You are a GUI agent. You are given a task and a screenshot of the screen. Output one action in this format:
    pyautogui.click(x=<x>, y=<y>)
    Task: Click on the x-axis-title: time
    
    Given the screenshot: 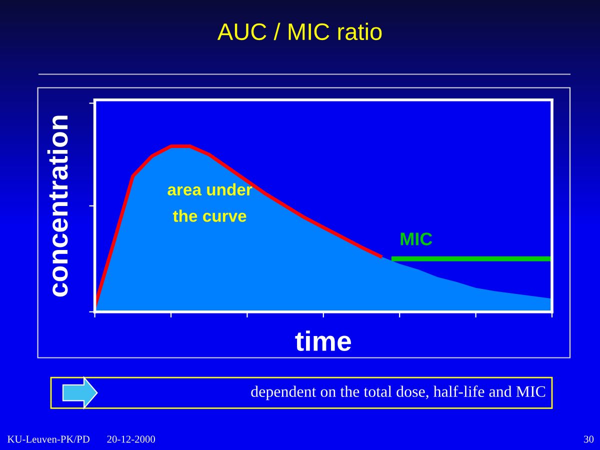 What is the action you would take?
    pyautogui.click(x=323, y=341)
    